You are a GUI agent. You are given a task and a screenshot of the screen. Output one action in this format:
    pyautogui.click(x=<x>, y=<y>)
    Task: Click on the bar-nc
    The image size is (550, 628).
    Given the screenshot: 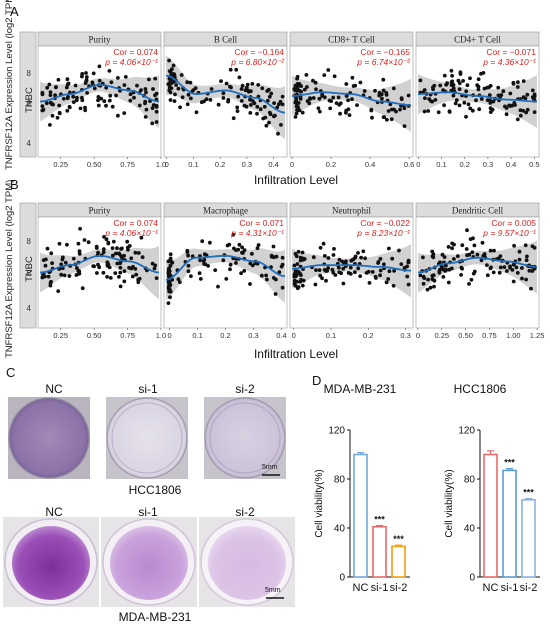 What is the action you would take?
    pyautogui.click(x=490, y=515)
    